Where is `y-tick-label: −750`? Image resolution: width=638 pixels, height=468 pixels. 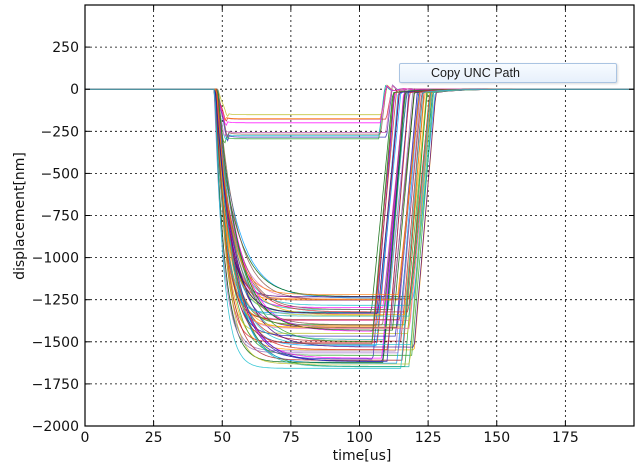
y-tick-label: −750 is located at coordinates (60, 217).